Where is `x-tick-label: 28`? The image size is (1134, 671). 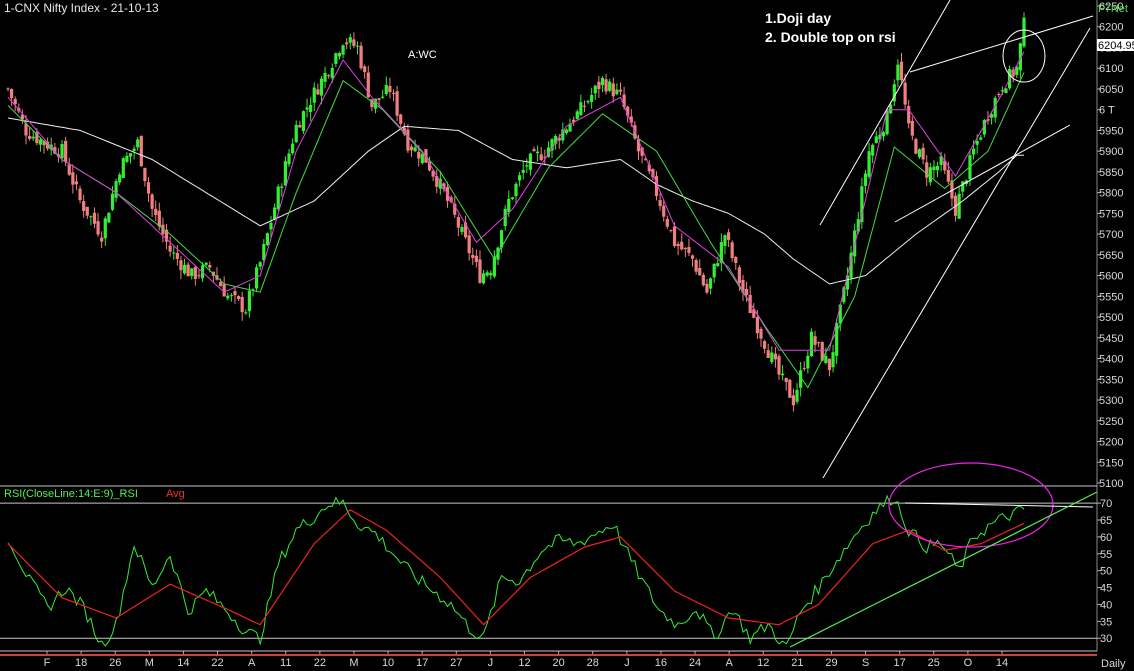 x-tick-label: 28 is located at coordinates (593, 663).